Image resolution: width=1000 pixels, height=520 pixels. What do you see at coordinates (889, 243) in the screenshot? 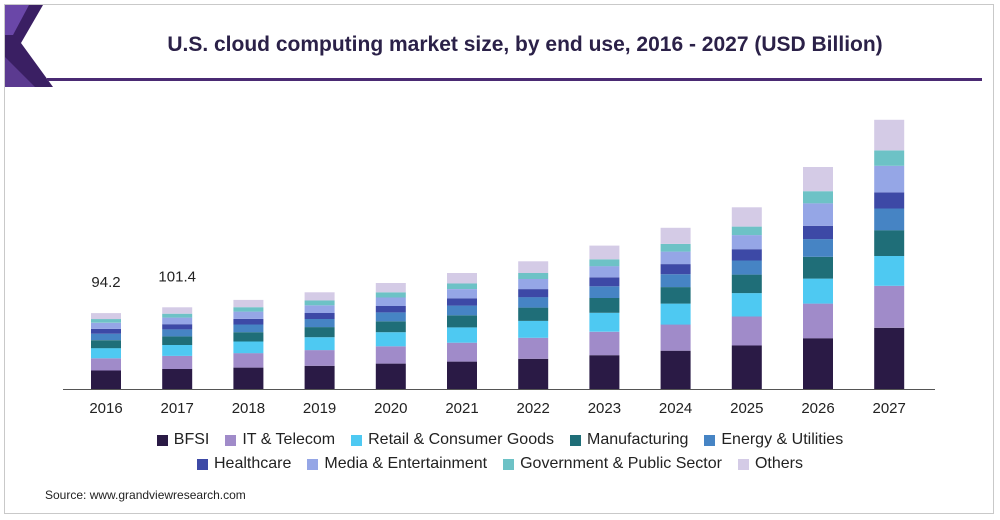
I see `bar-segment-manufacturing-2027` at bounding box center [889, 243].